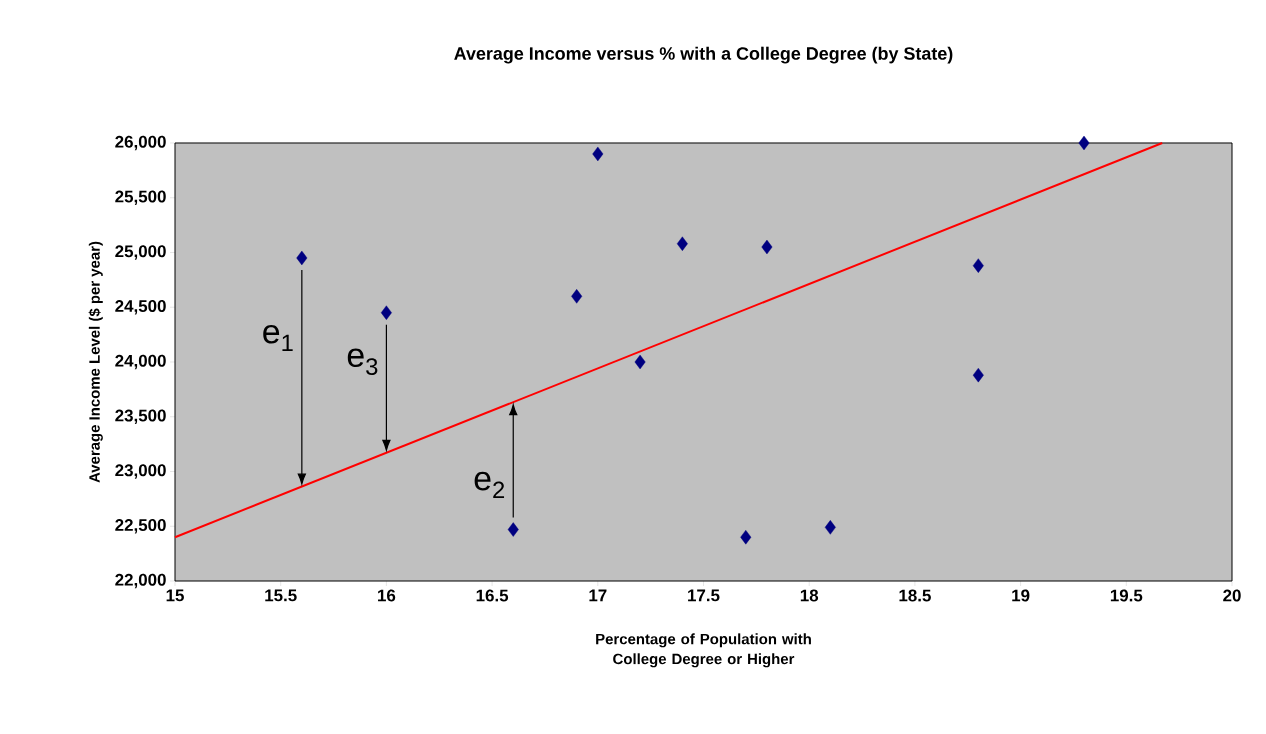 This screenshot has width=1266, height=734. What do you see at coordinates (489, 485) in the screenshot?
I see `annotation: e$_{2}$` at bounding box center [489, 485].